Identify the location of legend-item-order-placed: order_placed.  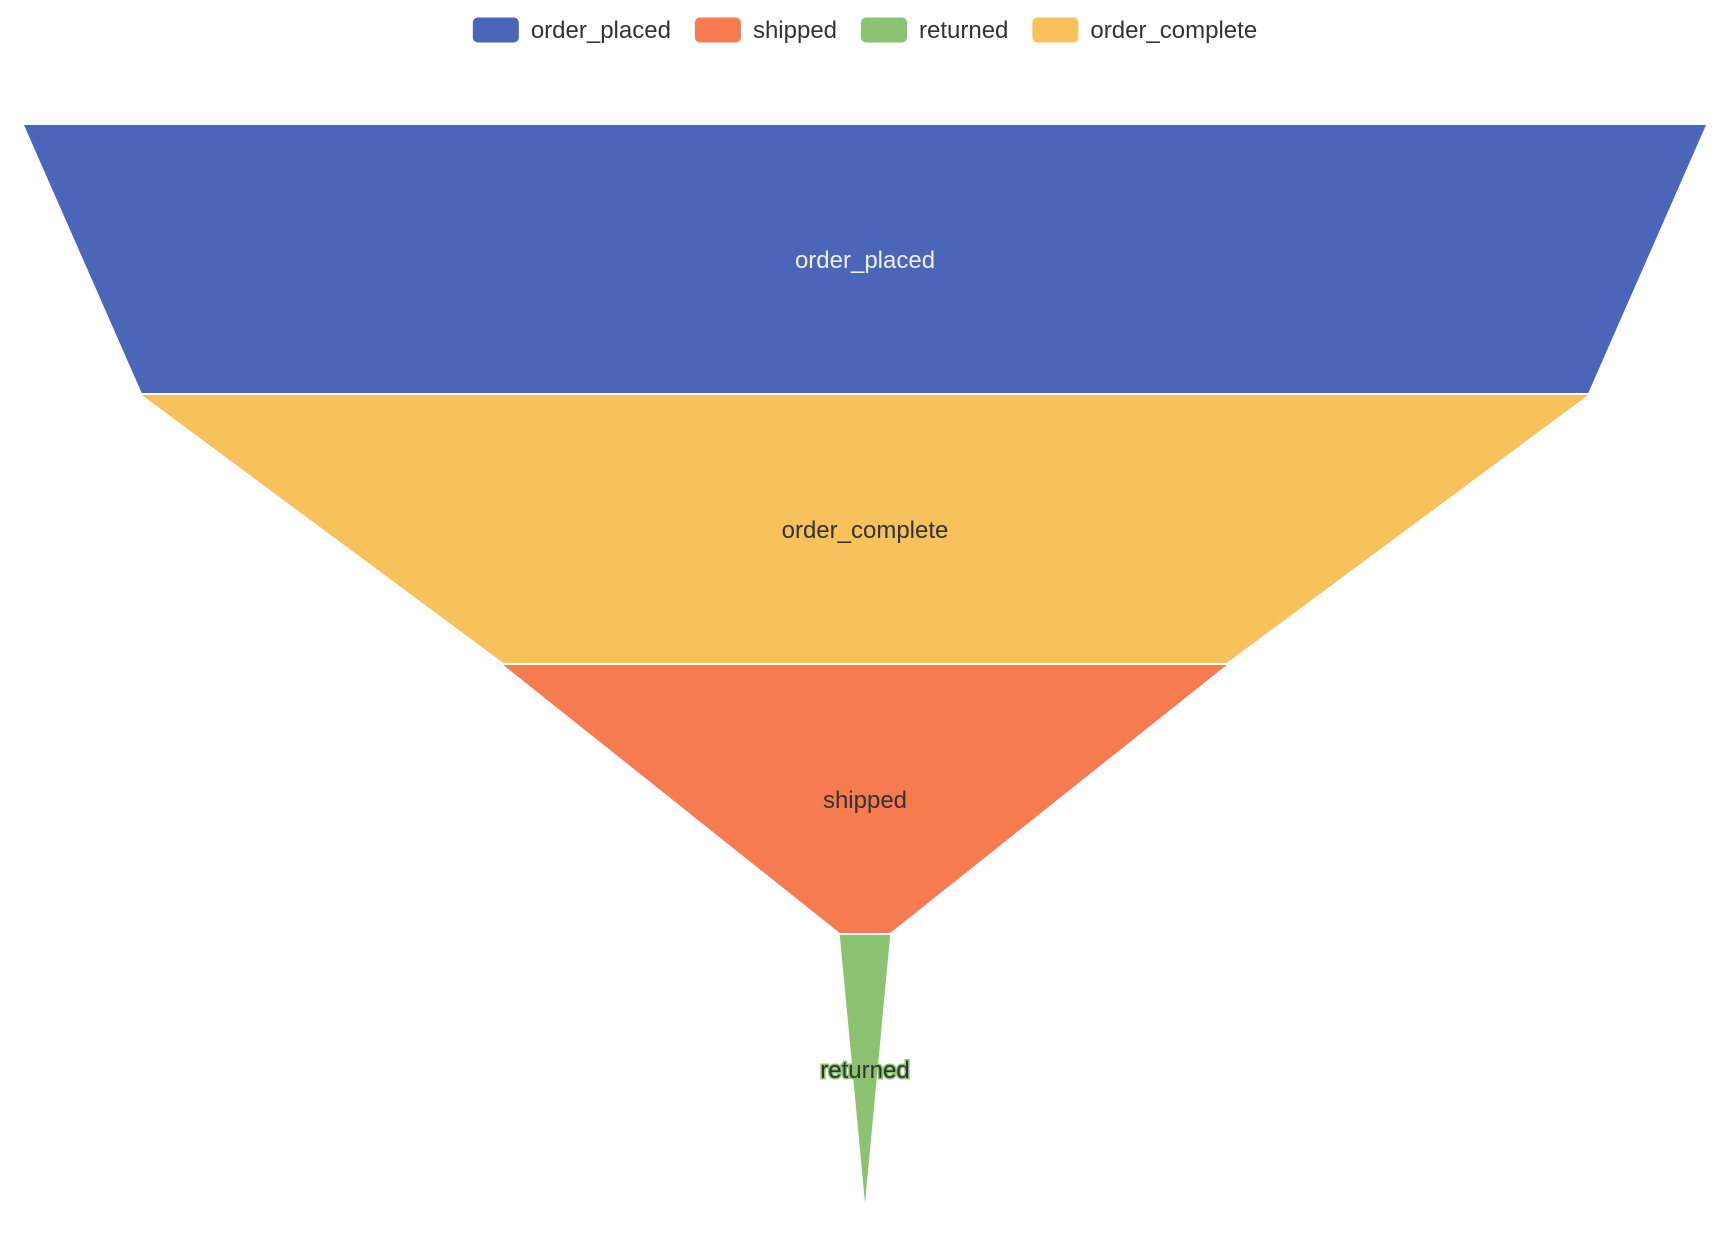
(571, 30).